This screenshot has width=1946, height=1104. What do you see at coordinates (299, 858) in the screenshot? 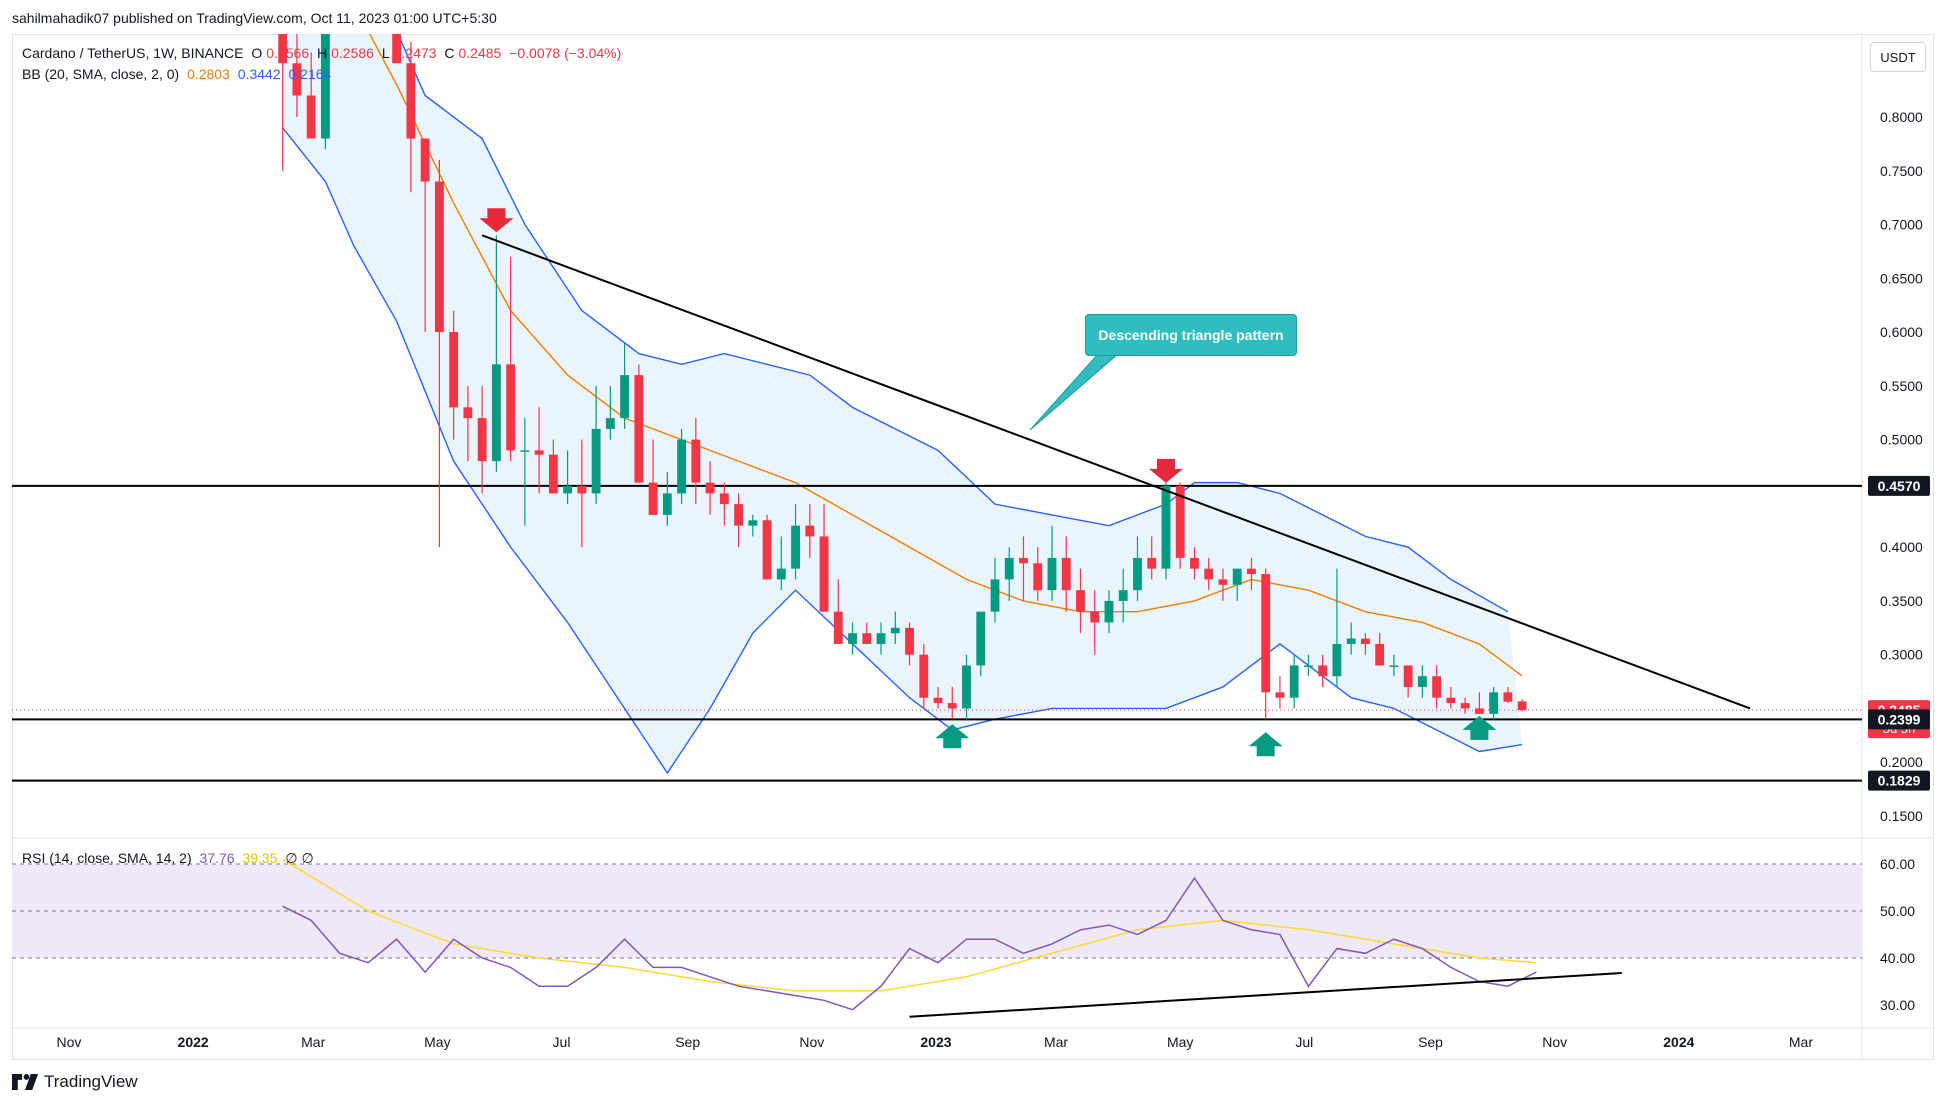
I see `rsi-extra: ∅ ∅` at bounding box center [299, 858].